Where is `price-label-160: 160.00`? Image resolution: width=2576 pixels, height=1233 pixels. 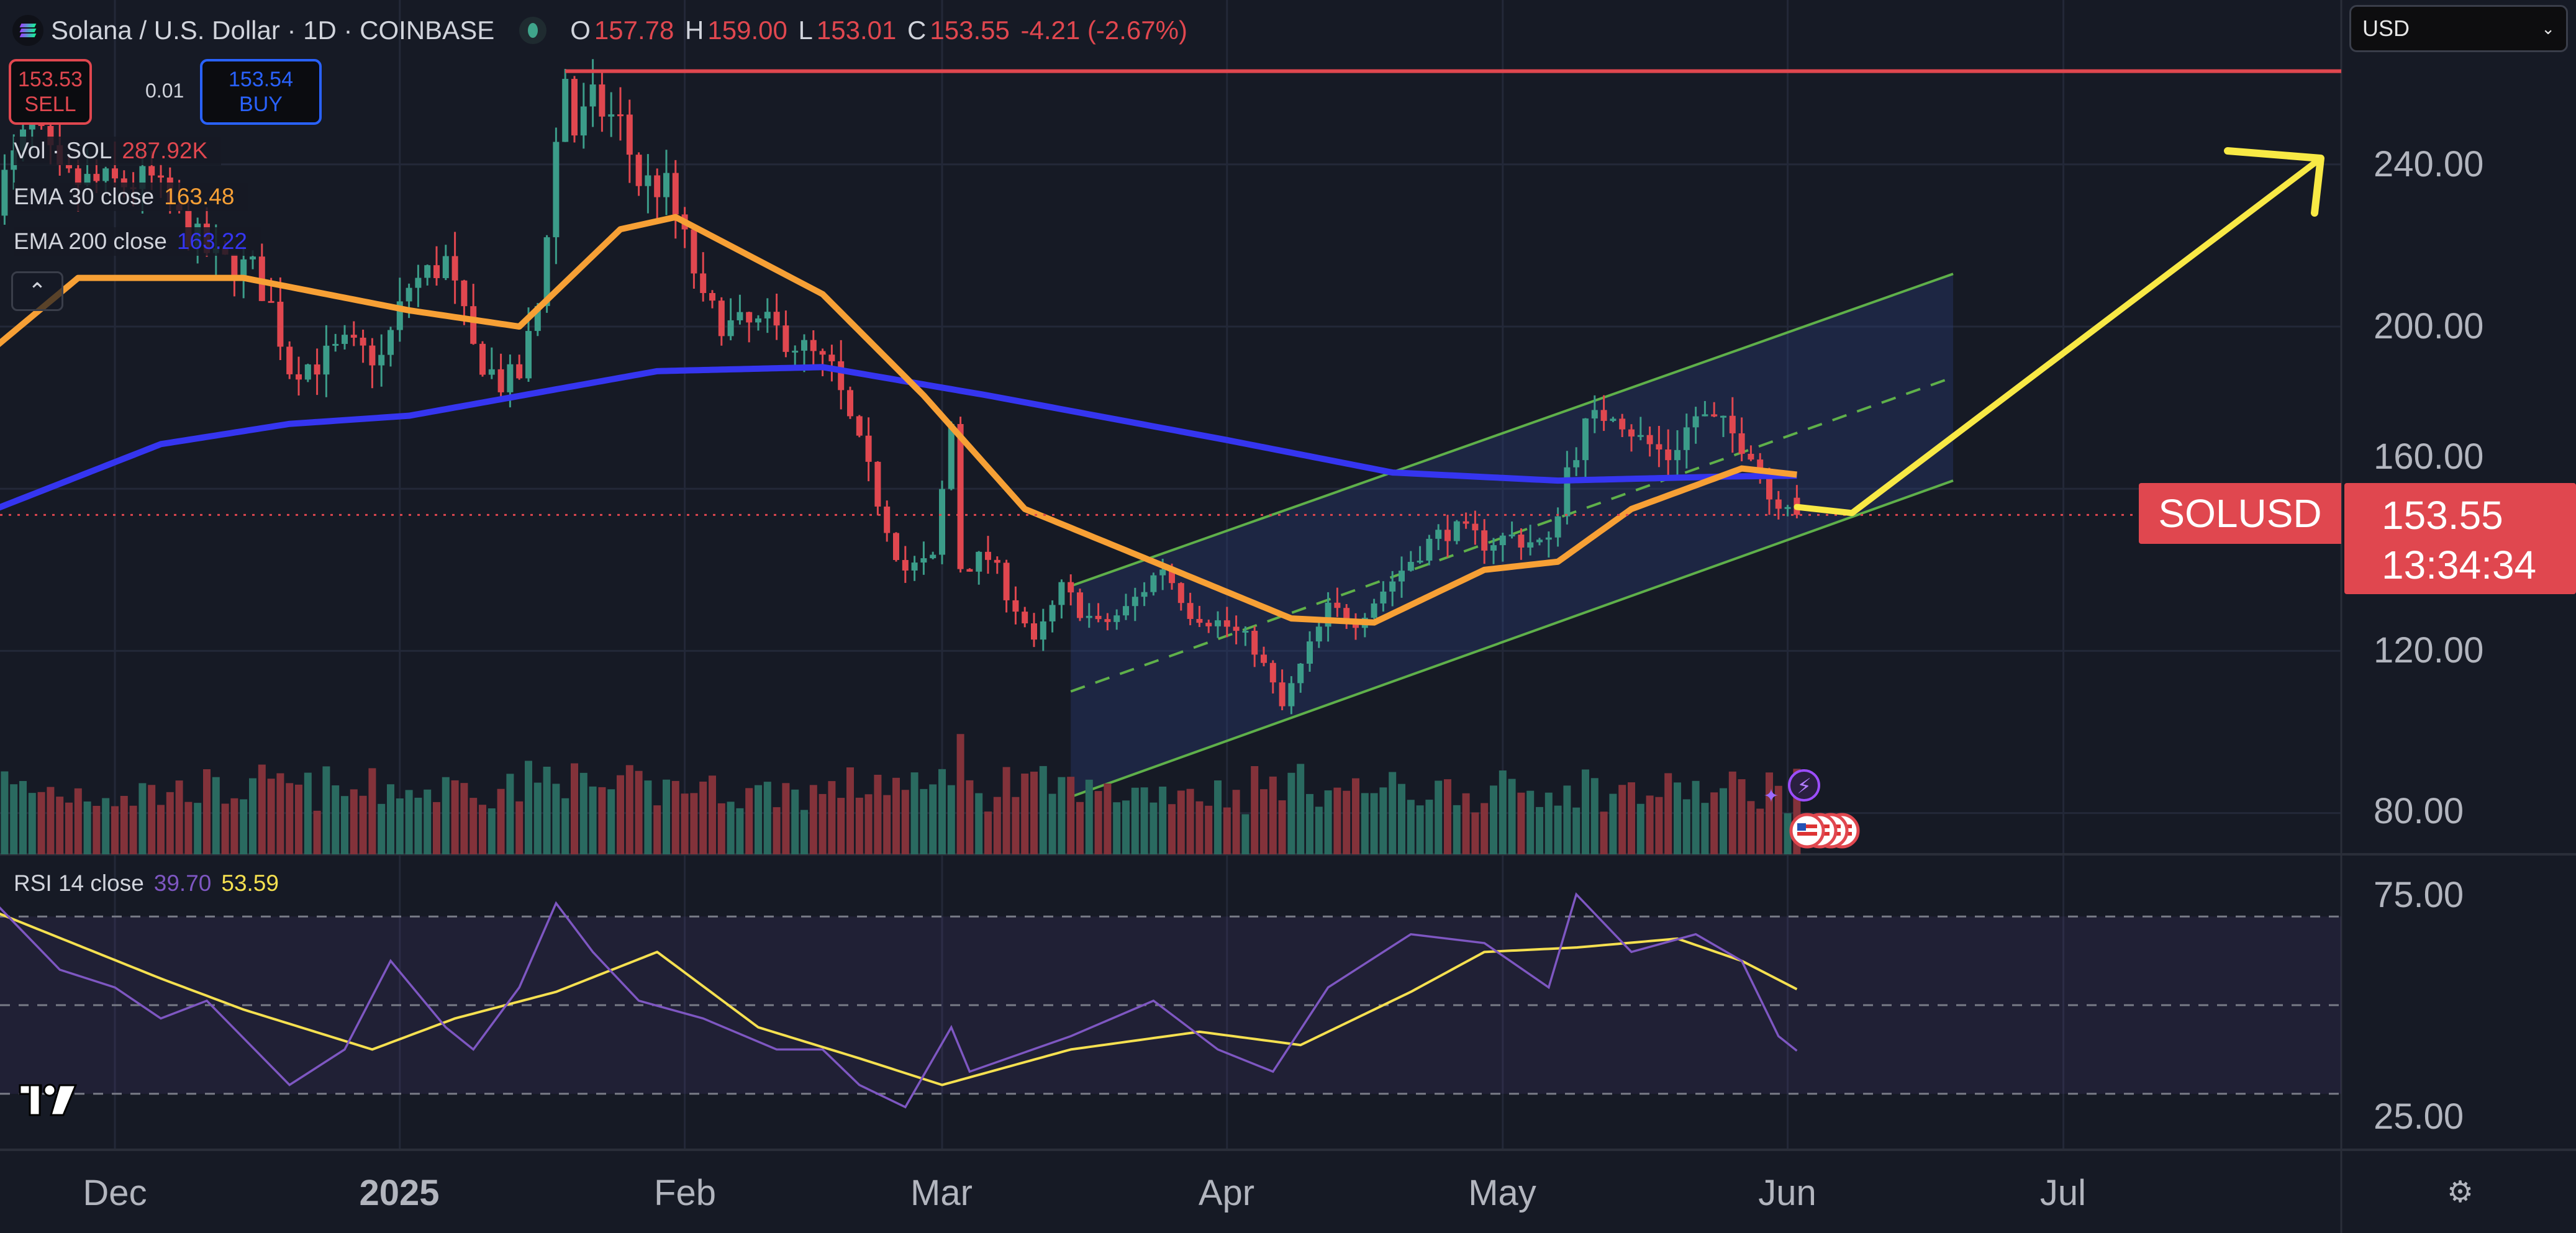 price-label-160: 160.00 is located at coordinates (2429, 456).